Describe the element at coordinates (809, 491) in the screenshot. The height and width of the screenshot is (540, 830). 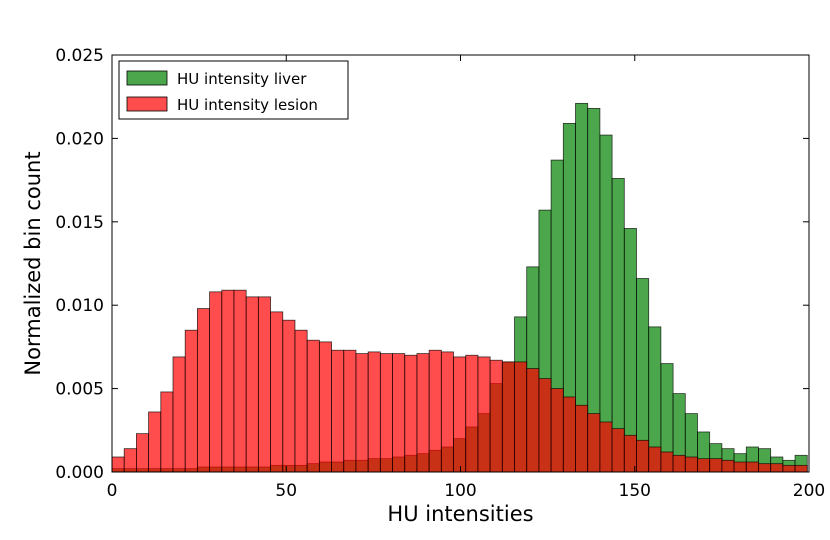
I see `x-tick-label: 200` at that location.